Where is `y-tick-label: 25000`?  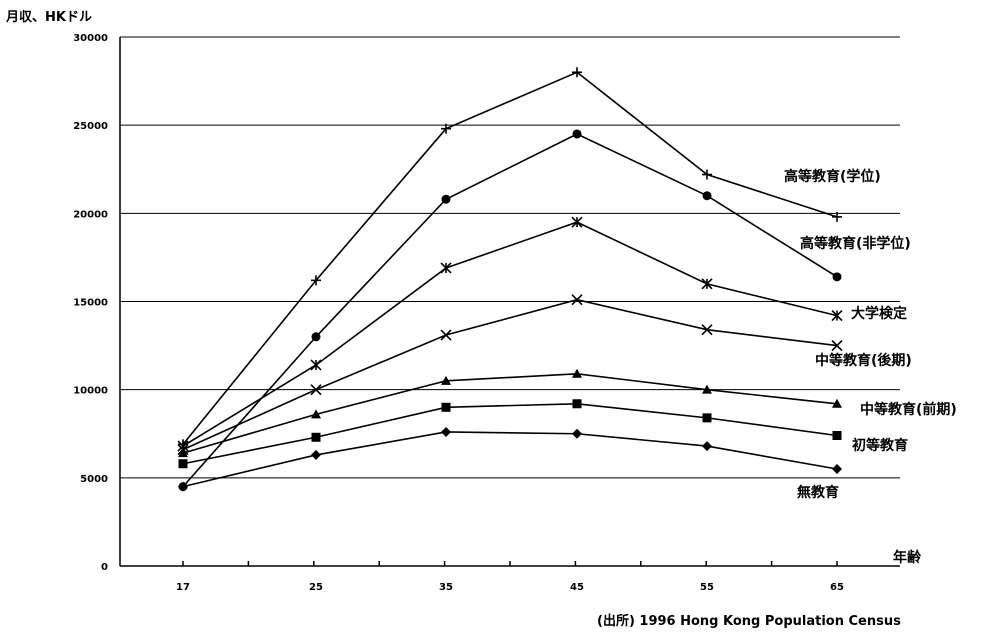
y-tick-label: 25000 is located at coordinates (90, 126).